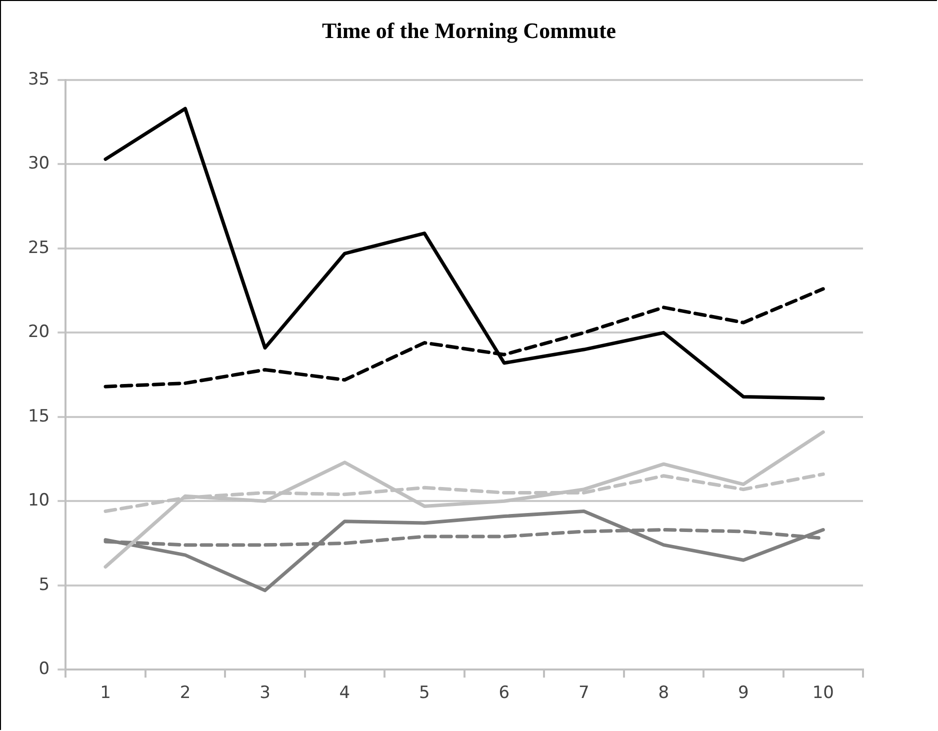 The height and width of the screenshot is (731, 938). What do you see at coordinates (344, 693) in the screenshot?
I see `x-tick-label: 4` at bounding box center [344, 693].